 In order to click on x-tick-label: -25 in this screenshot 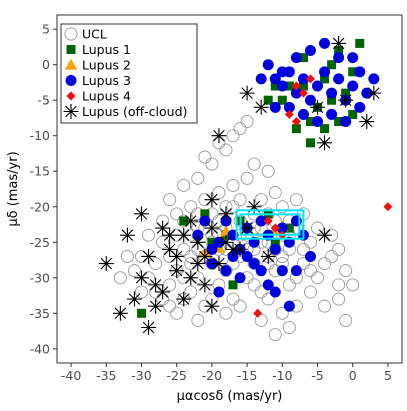, I will do `click(176, 375)`.